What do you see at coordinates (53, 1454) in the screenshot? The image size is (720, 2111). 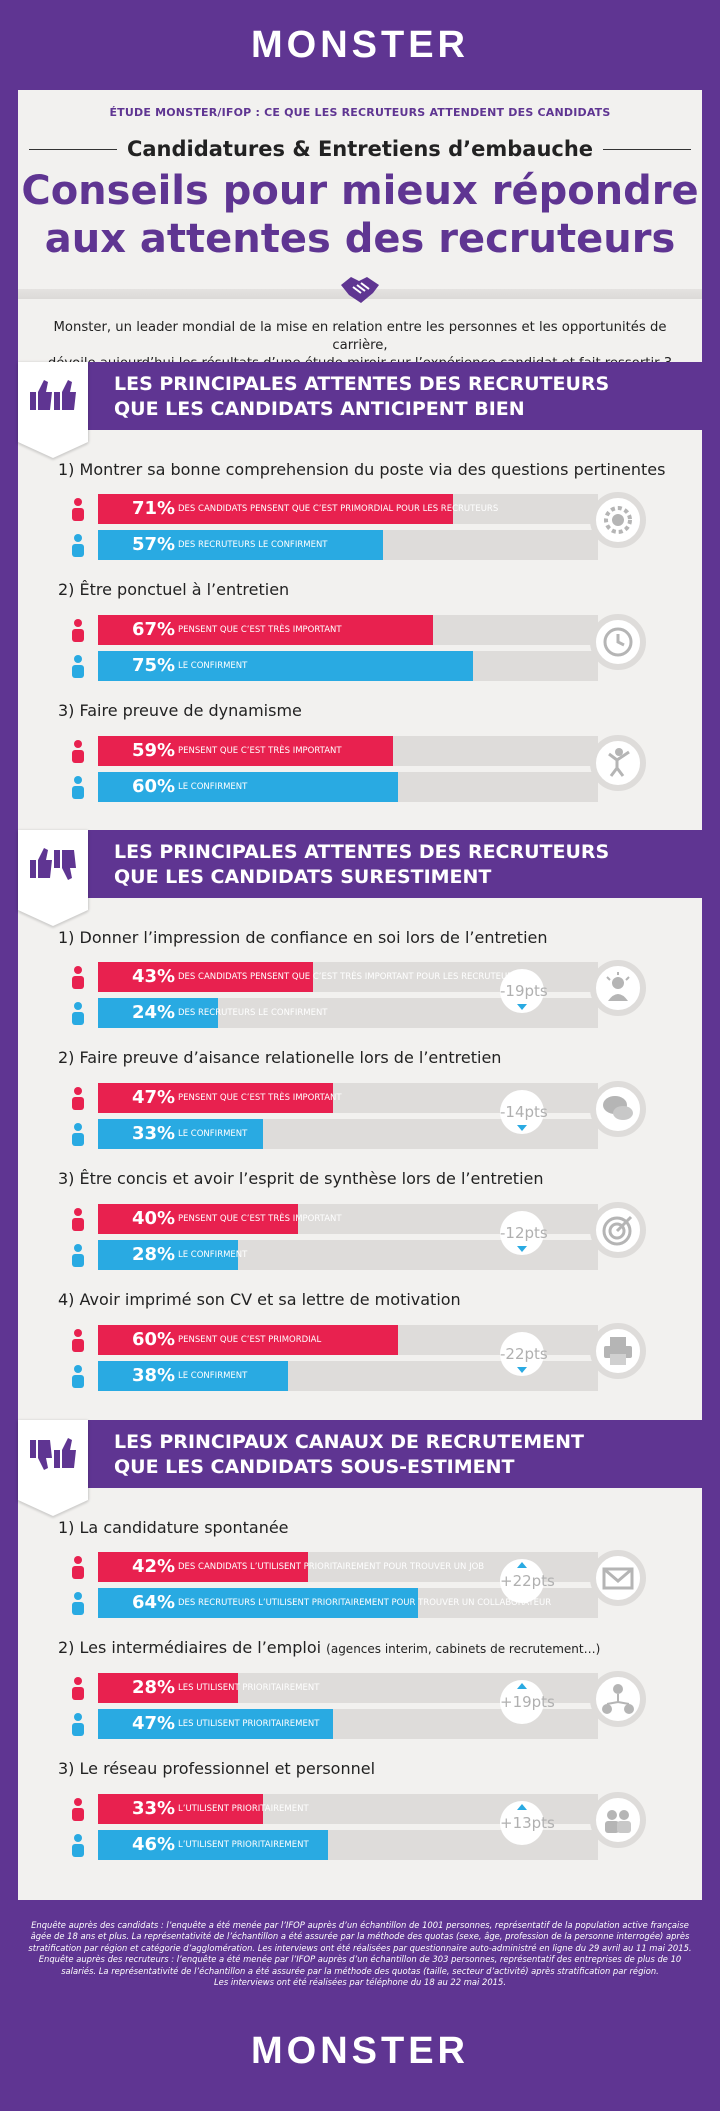 I see `thumbs-down-up-icon` at bounding box center [53, 1454].